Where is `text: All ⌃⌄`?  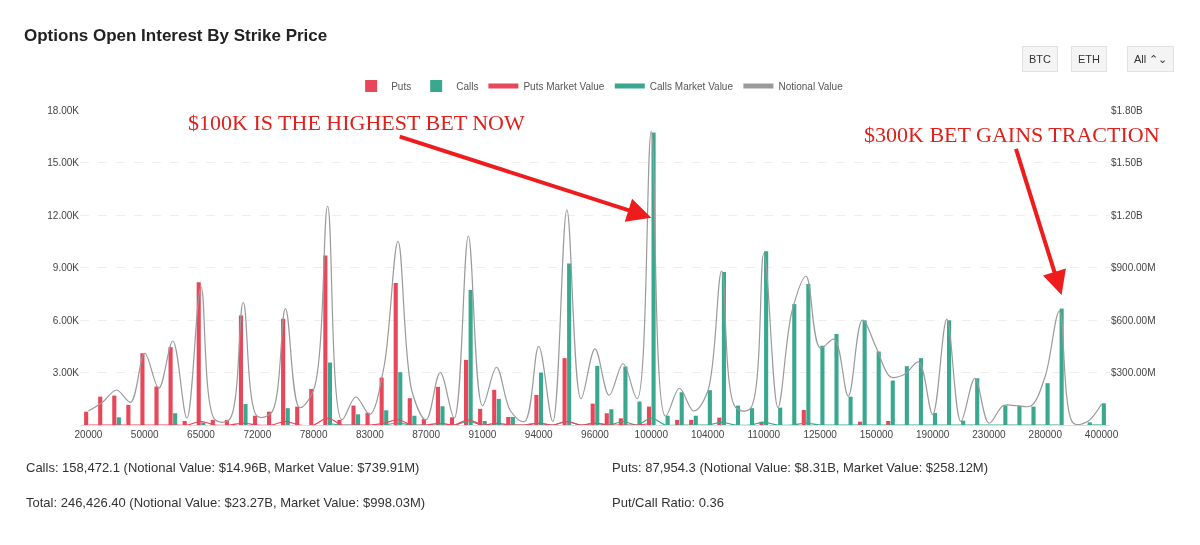
text: All ⌃⌄ is located at coordinates (1151, 59).